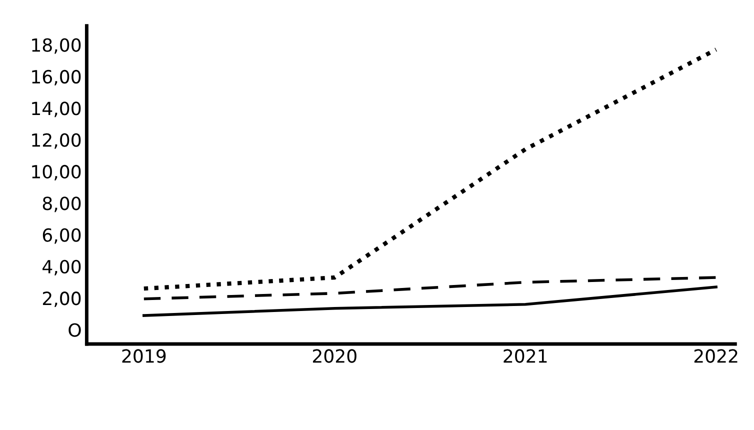 The image size is (754, 430). Describe the element at coordinates (56, 141) in the screenshot. I see `y-tick-label: 12,00` at that location.